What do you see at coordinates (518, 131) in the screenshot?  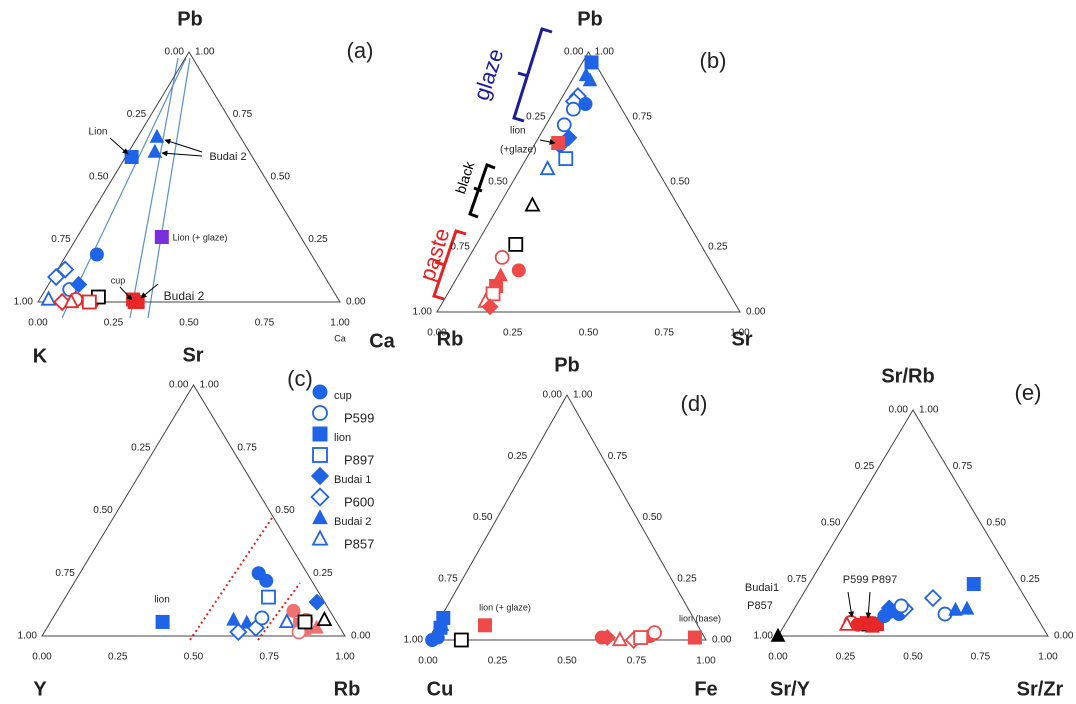 I see `annotation: lion` at bounding box center [518, 131].